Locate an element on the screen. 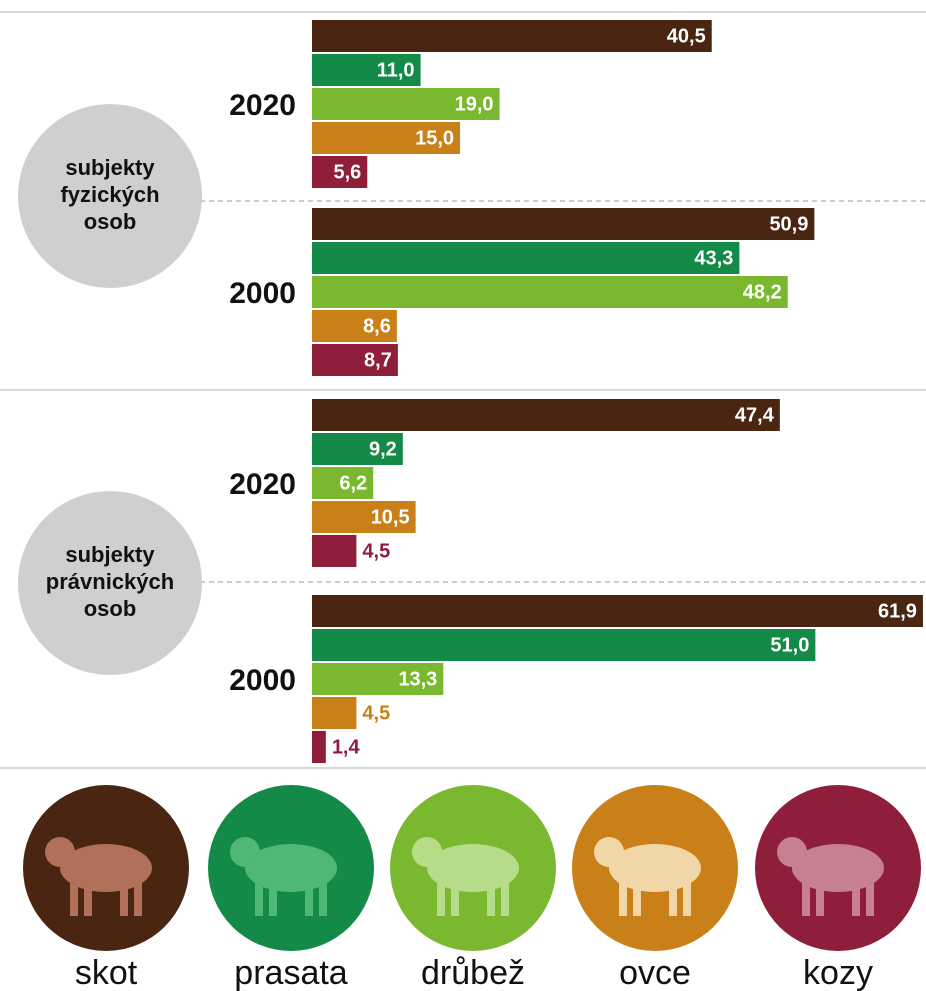 Image resolution: width=926 pixels, height=991 pixels. value-label: 19,0 is located at coordinates (474, 104).